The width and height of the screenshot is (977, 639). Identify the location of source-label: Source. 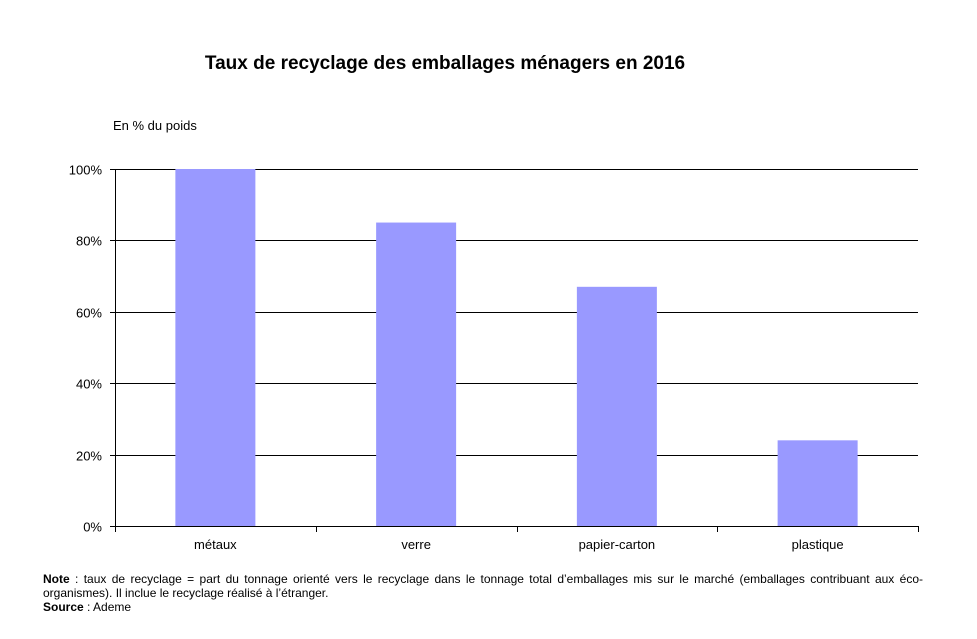
(63, 607).